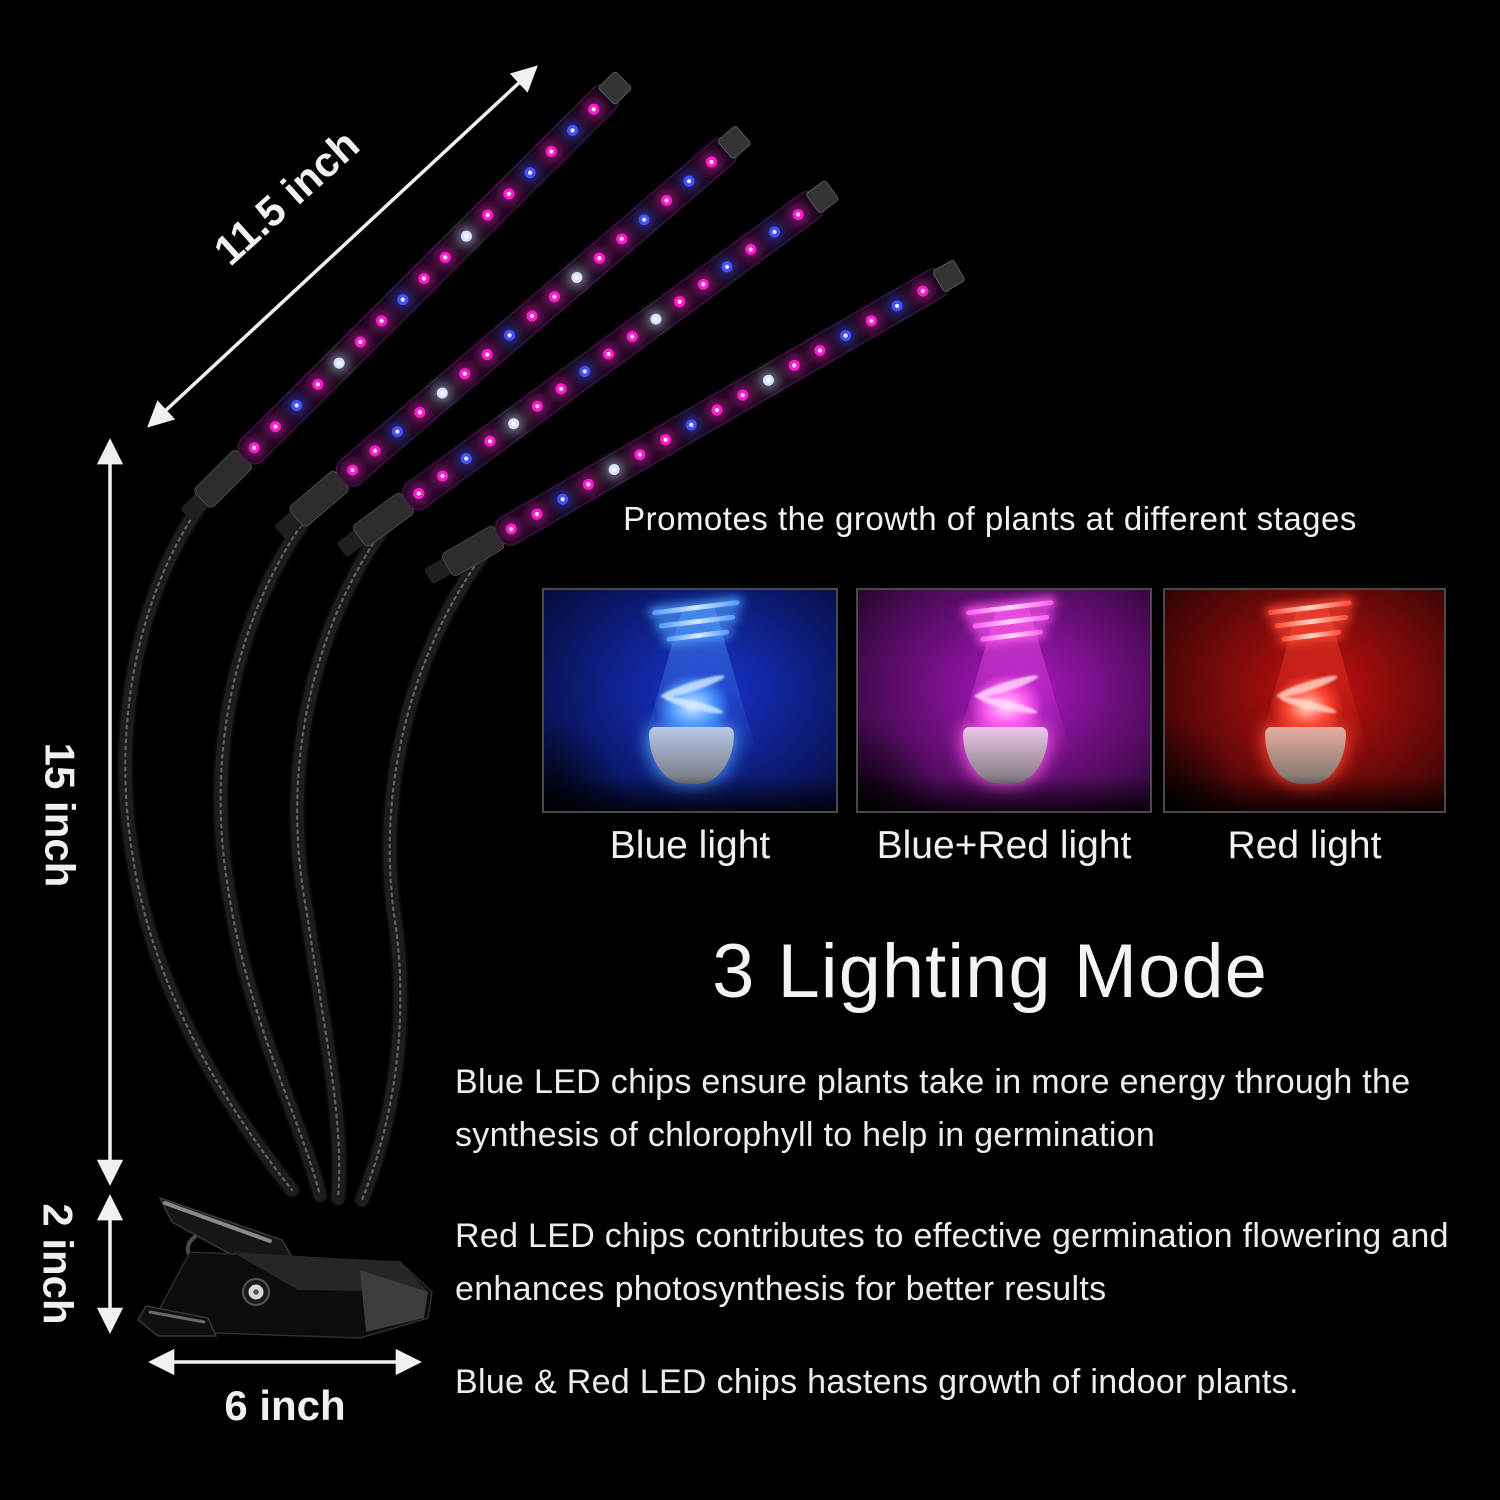 This screenshot has width=1500, height=1500. I want to click on height-label: 15 inch, so click(60, 815).